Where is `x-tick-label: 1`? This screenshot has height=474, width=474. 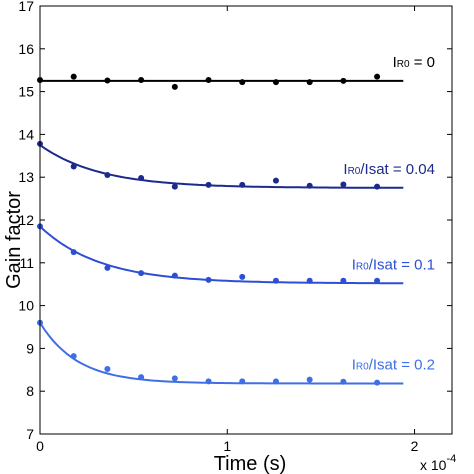
x-tick-label: 1 is located at coordinates (227, 446).